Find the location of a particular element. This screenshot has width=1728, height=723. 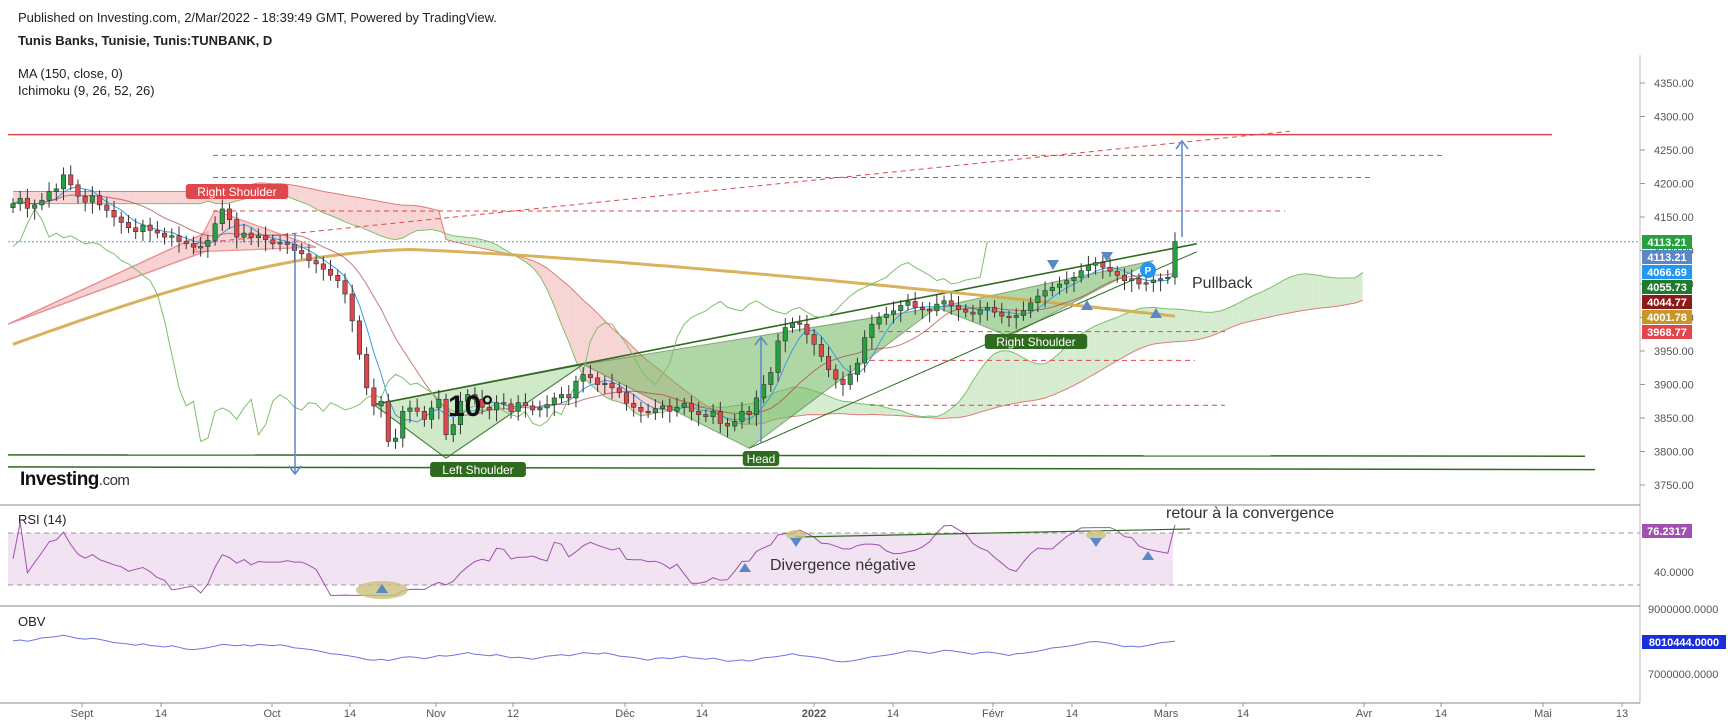

price-tick-label: 3800.00 is located at coordinates (1674, 453).